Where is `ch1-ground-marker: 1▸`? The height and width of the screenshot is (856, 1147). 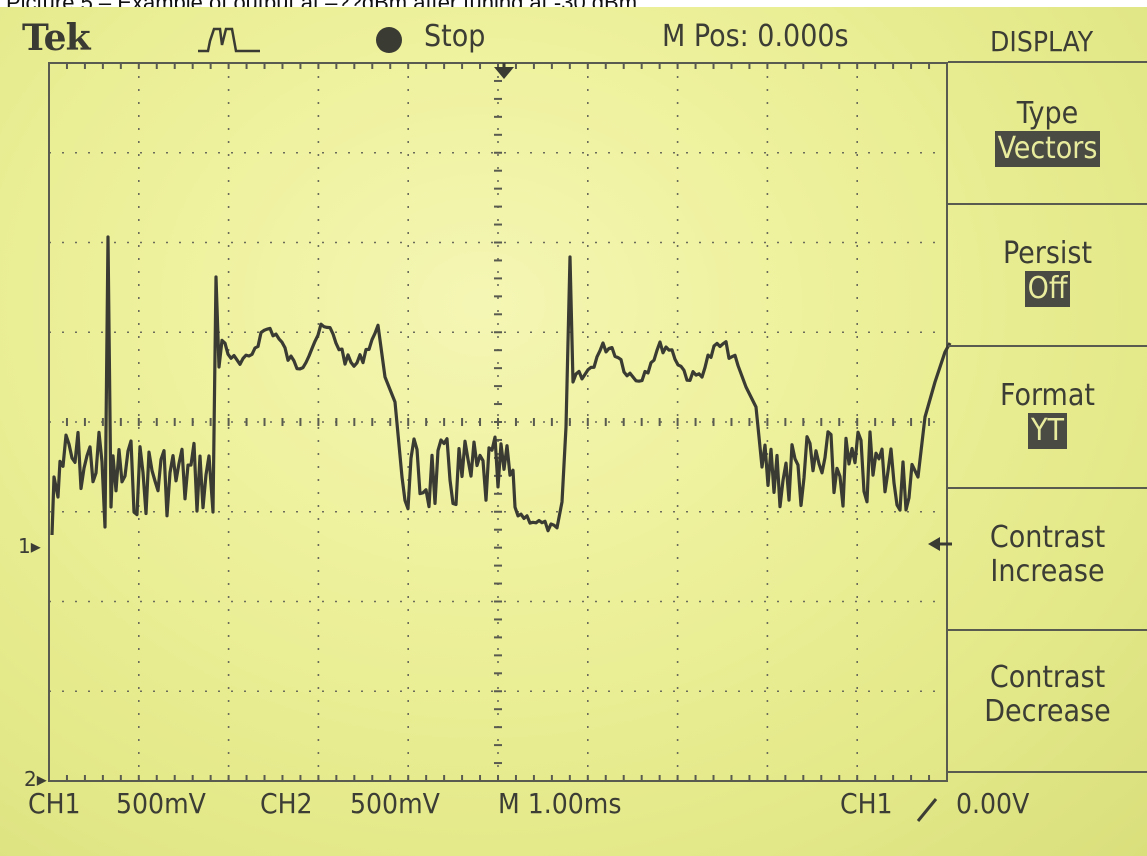 ch1-ground-marker: 1▸ is located at coordinates (29, 546).